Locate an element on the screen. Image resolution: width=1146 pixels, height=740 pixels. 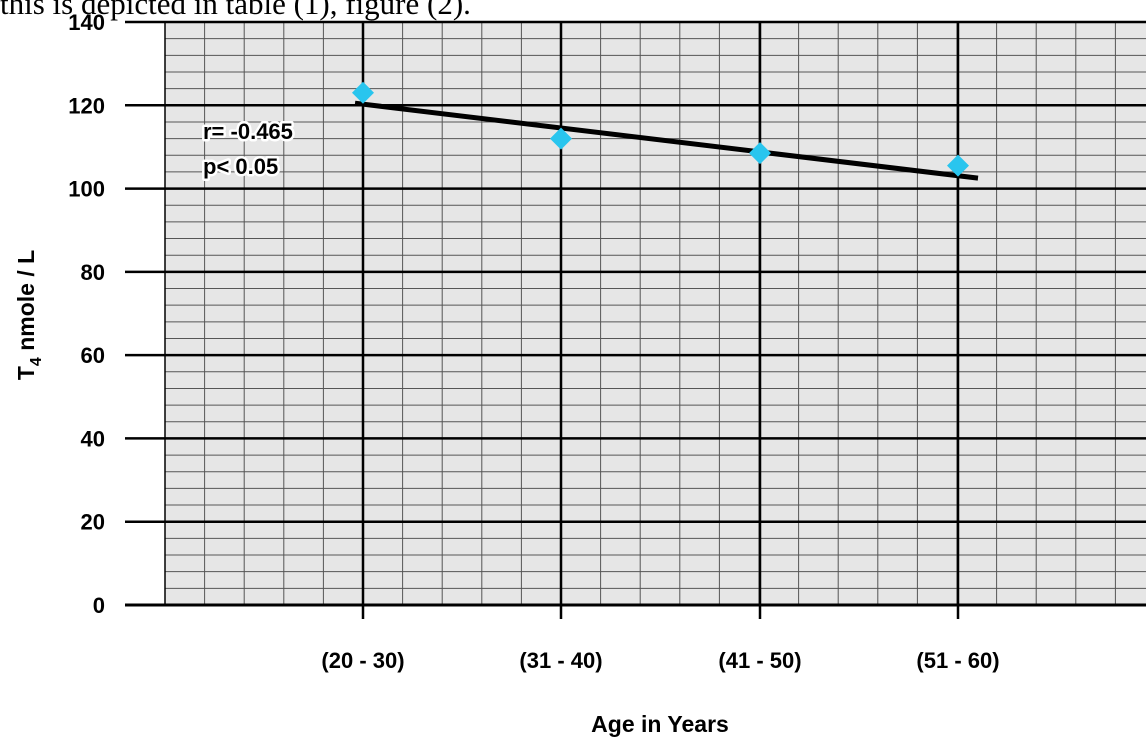
x-tick-label: (20 - 30) is located at coordinates (362, 660).